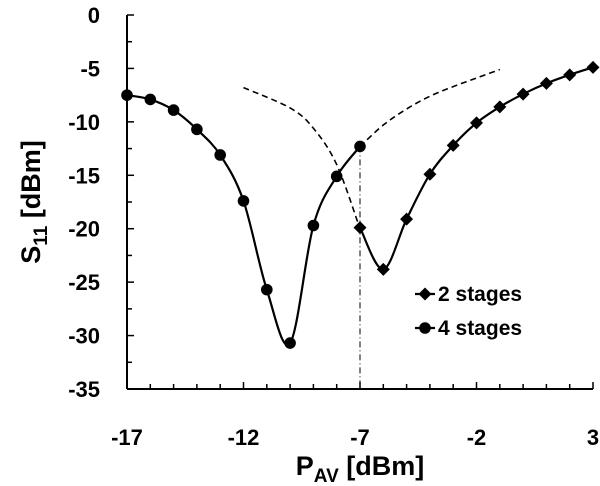 This screenshot has width=600, height=486. What do you see at coordinates (84, 229) in the screenshot?
I see `y-tick-label: -20` at bounding box center [84, 229].